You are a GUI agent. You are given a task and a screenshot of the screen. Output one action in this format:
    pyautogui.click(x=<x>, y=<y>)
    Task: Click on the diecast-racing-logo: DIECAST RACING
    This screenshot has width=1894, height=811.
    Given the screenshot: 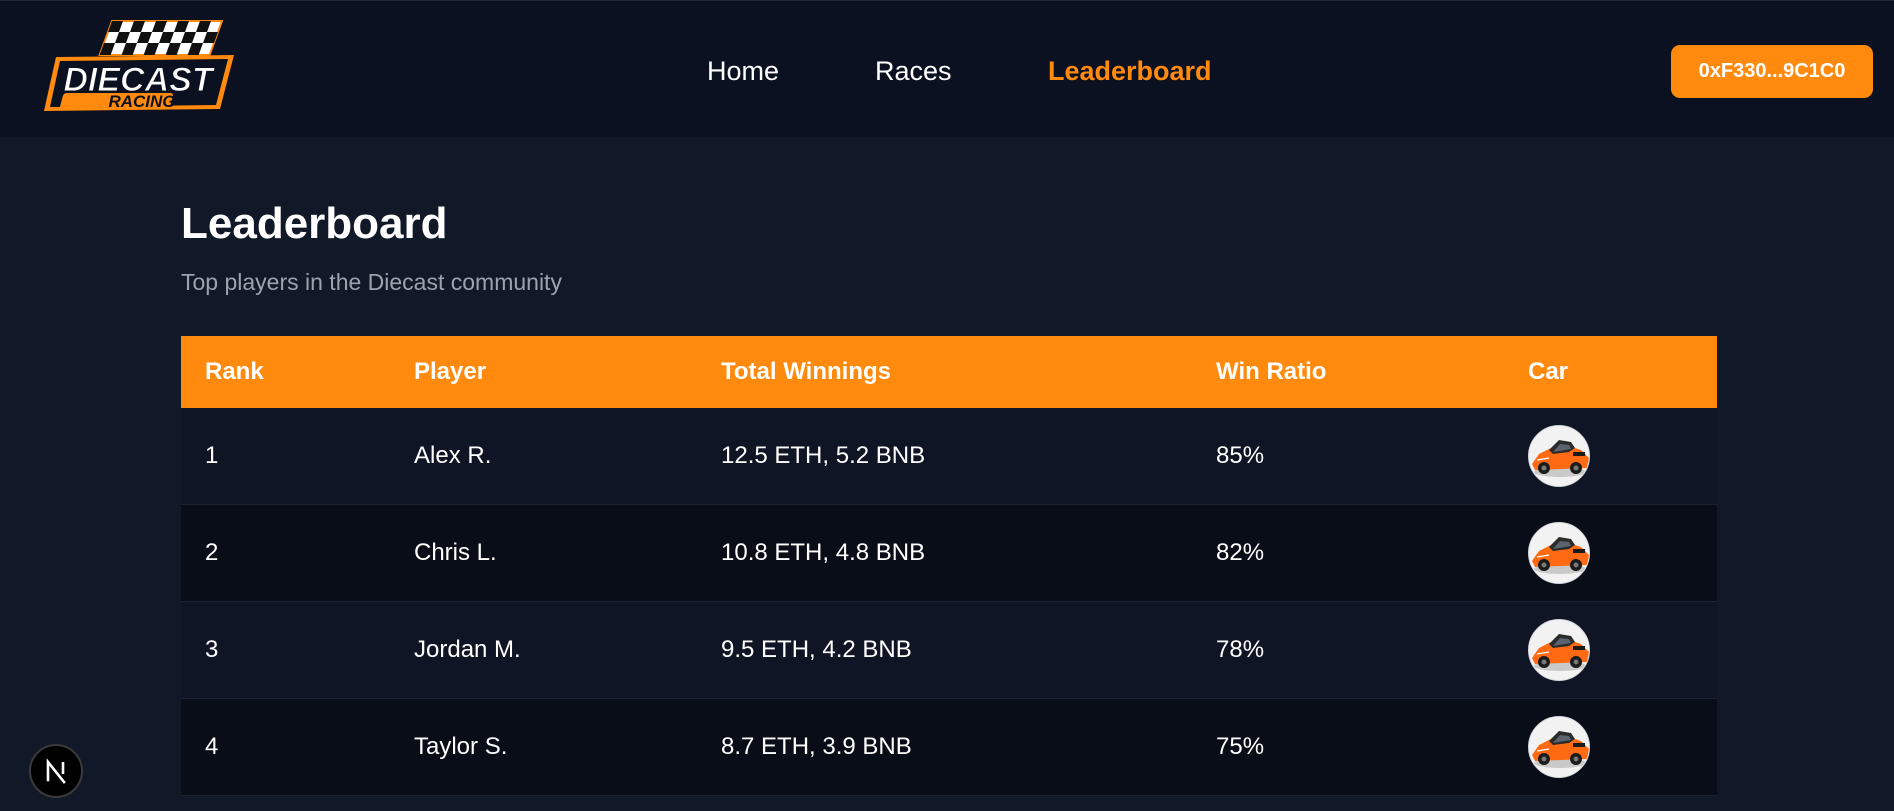 What is the action you would take?
    pyautogui.click(x=139, y=67)
    